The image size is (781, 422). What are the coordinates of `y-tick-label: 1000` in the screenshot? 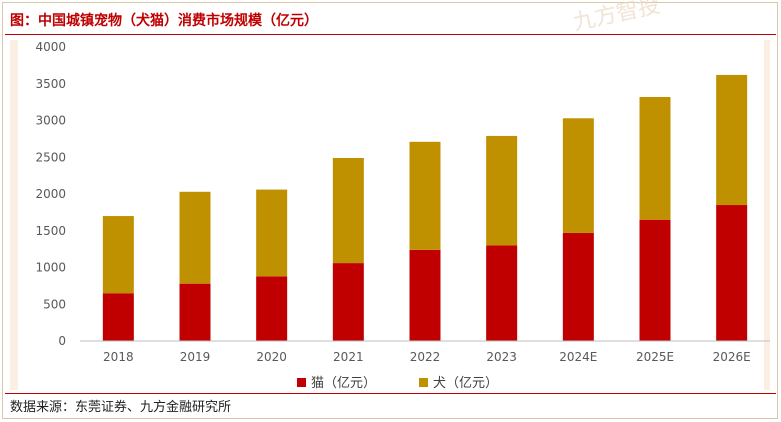 It's located at (50, 268).